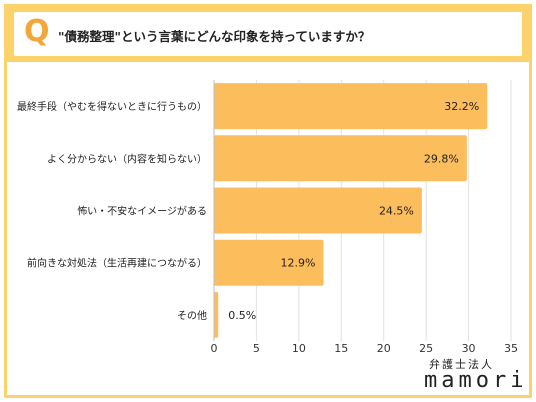  Describe the element at coordinates (256, 348) in the screenshot. I see `x-tick-label-1: 5` at that location.